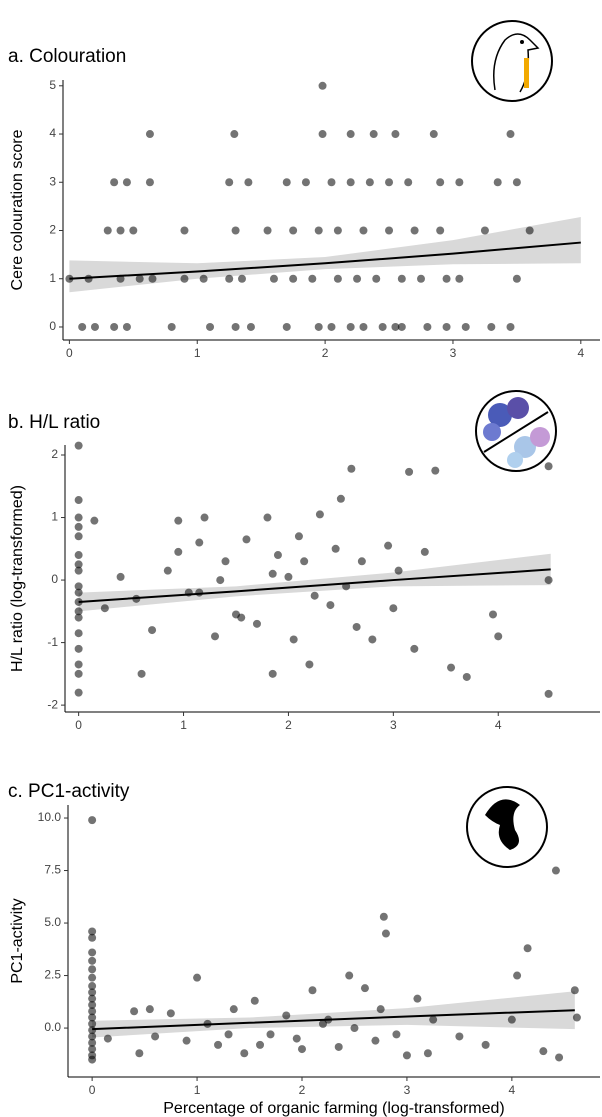 The height and width of the screenshot is (1117, 602). What do you see at coordinates (325, 353) in the screenshot?
I see `x-tick-label: 2` at bounding box center [325, 353].